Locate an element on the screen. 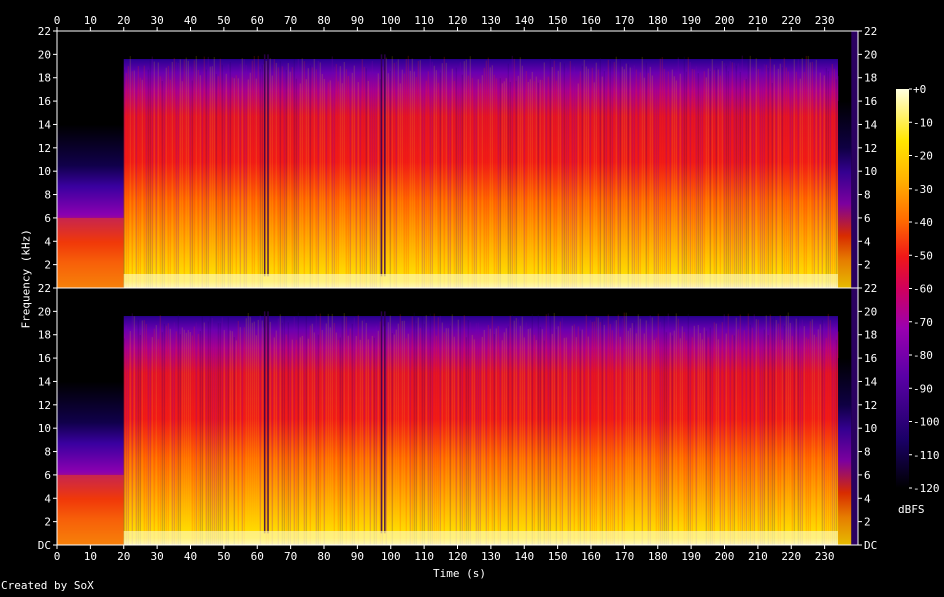  x-tick-label: 170 is located at coordinates (624, 20).